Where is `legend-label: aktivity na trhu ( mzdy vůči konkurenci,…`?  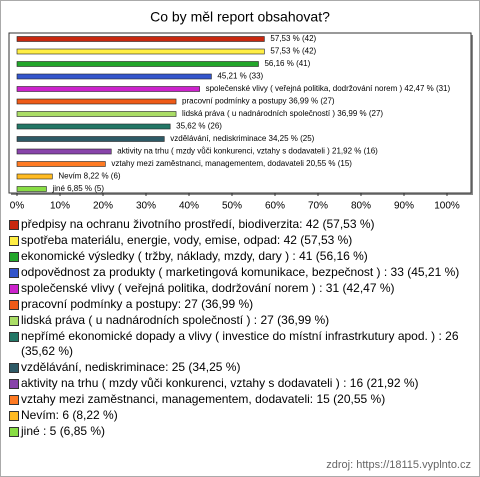
legend-label: aktivity na trhu ( mzdy vůči konkurenci,… is located at coordinates (220, 383).